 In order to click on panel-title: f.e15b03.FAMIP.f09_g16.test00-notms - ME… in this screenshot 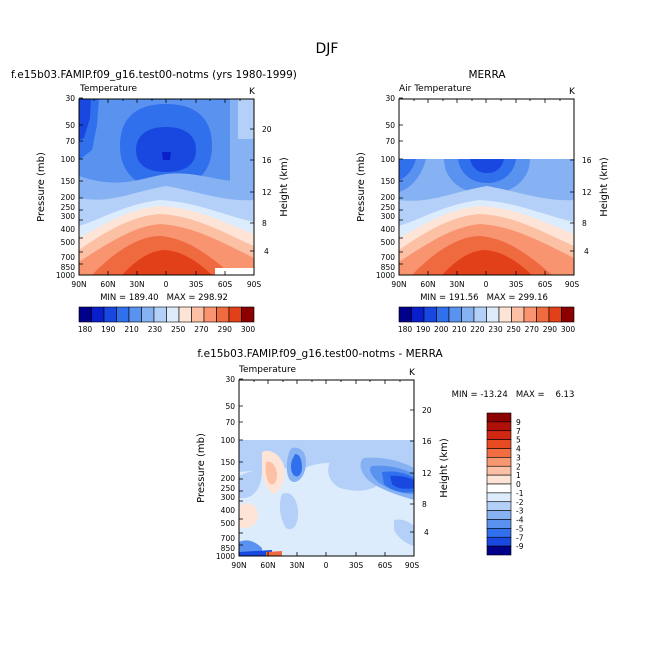, I will do `click(320, 354)`.